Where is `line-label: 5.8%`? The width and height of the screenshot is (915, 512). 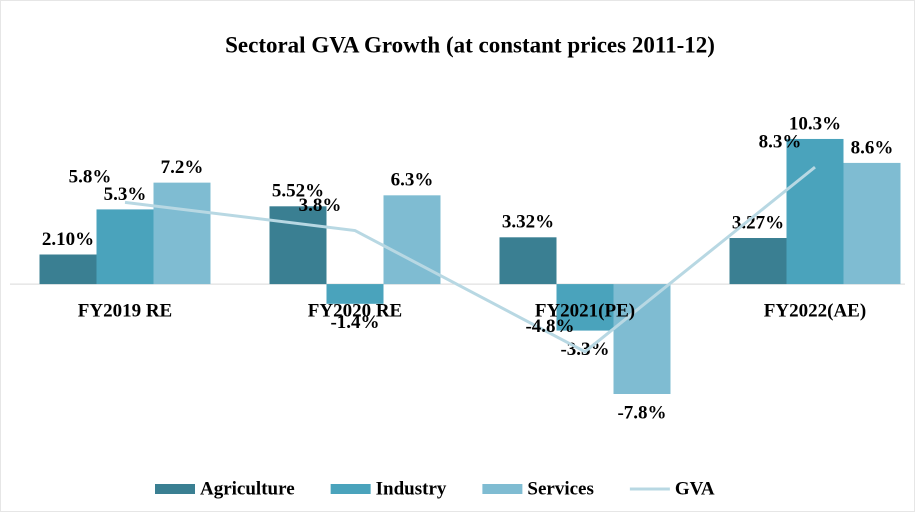
line-label: 5.8% is located at coordinates (90, 177).